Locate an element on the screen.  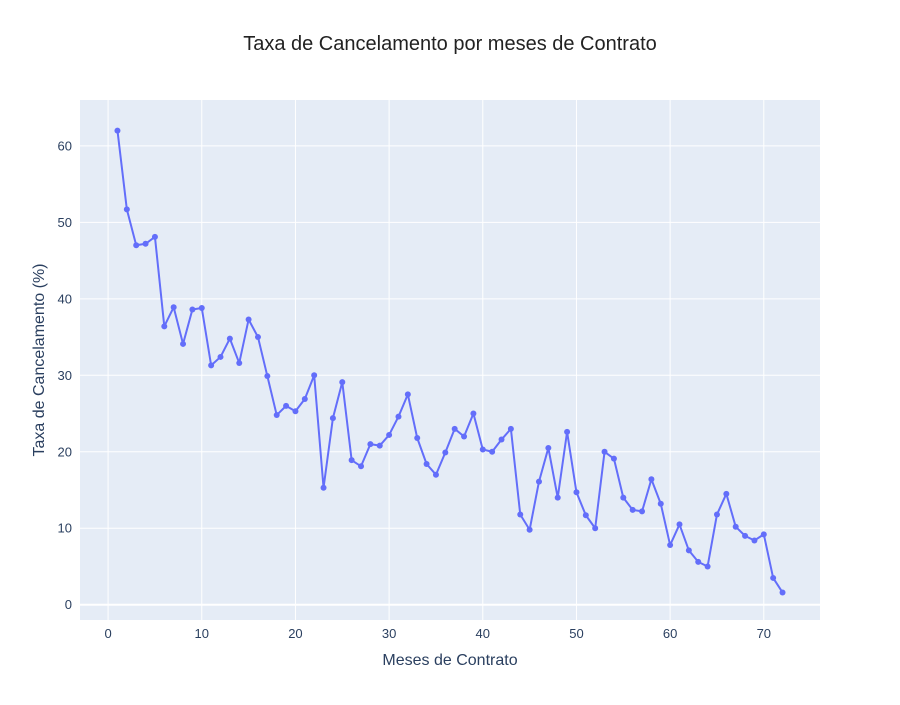
y-tick-label: 30 is located at coordinates (65, 375).